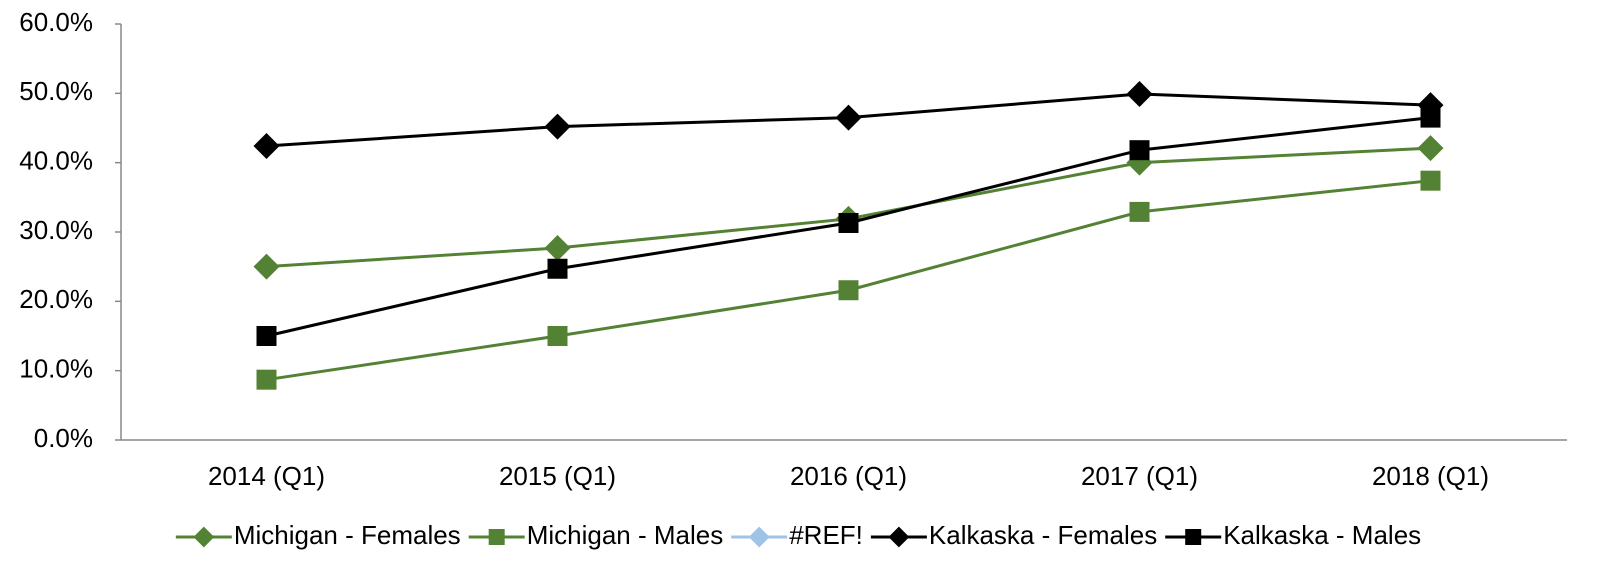  Describe the element at coordinates (1430, 476) in the screenshot. I see `x-tick-label: 2018 (Q1)` at that location.